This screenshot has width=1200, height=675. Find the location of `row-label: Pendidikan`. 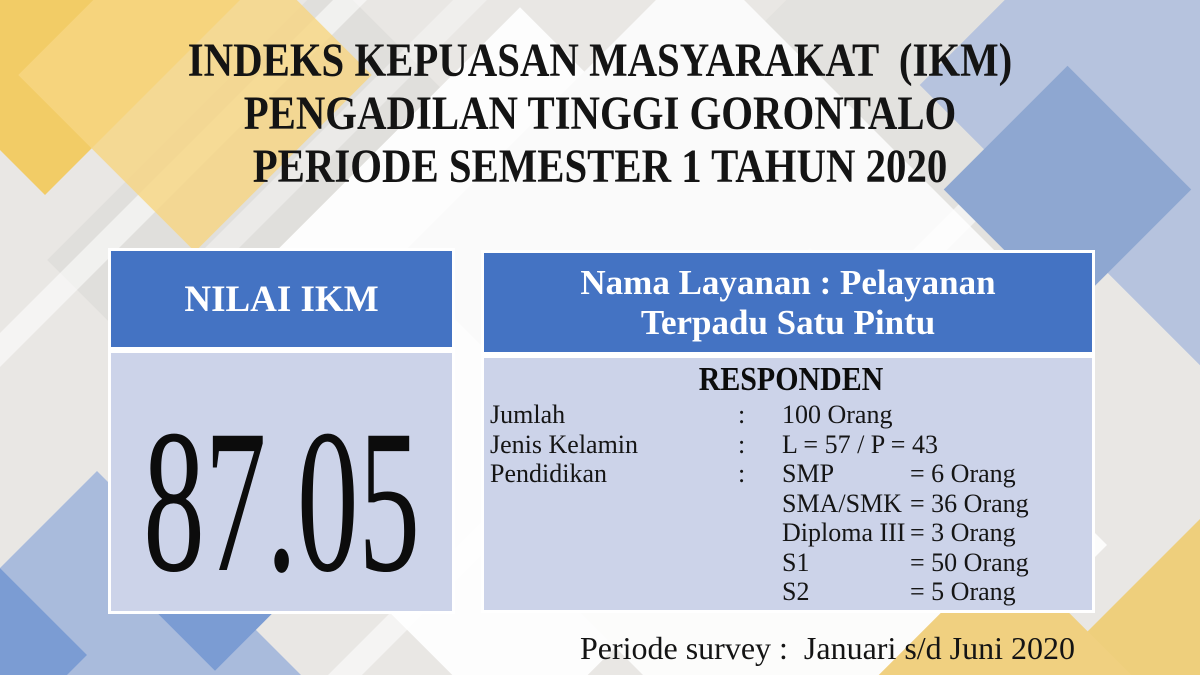

row-label: Pendidikan is located at coordinates (548, 473).